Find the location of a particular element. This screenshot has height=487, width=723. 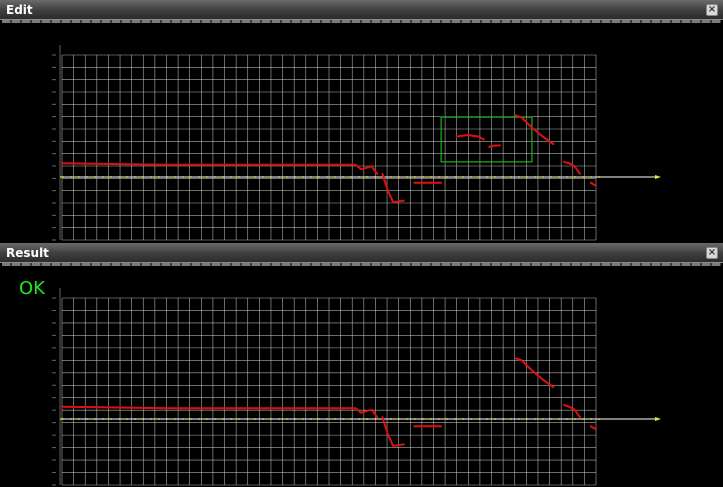

edit-ruler-strip is located at coordinates (361, 21).